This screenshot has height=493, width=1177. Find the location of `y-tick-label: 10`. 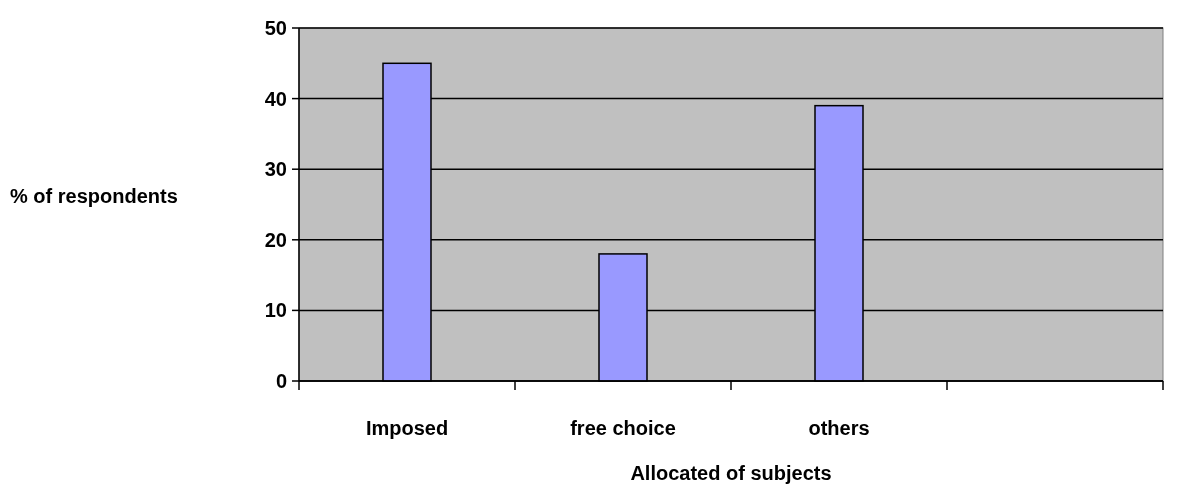

y-tick-label: 10 is located at coordinates (275, 310).